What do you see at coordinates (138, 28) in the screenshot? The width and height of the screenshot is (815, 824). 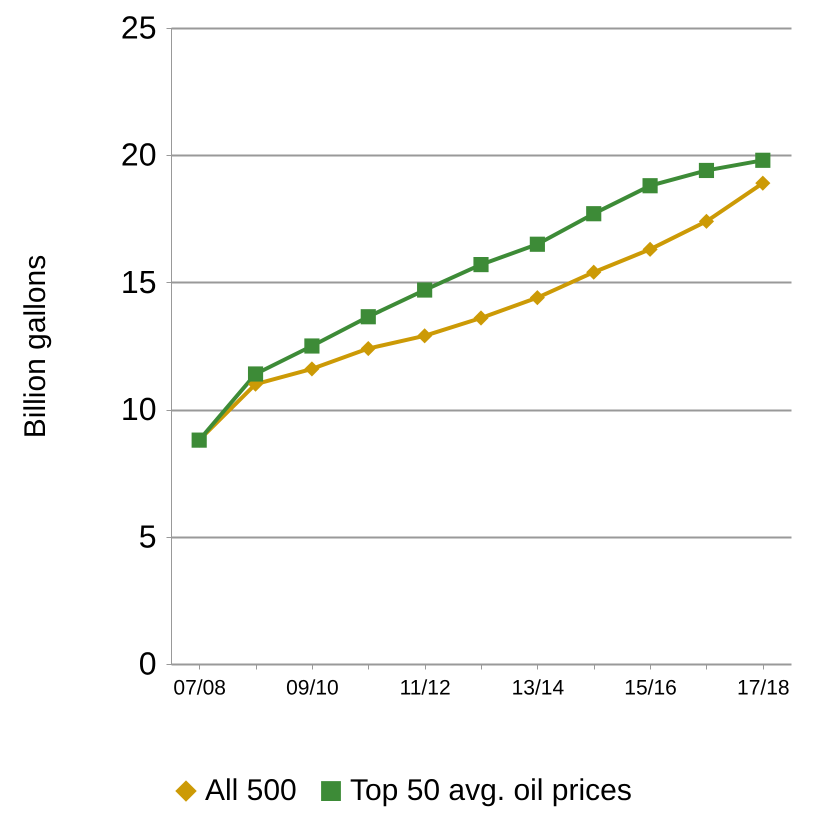 I see `y-tick-label: 25` at bounding box center [138, 28].